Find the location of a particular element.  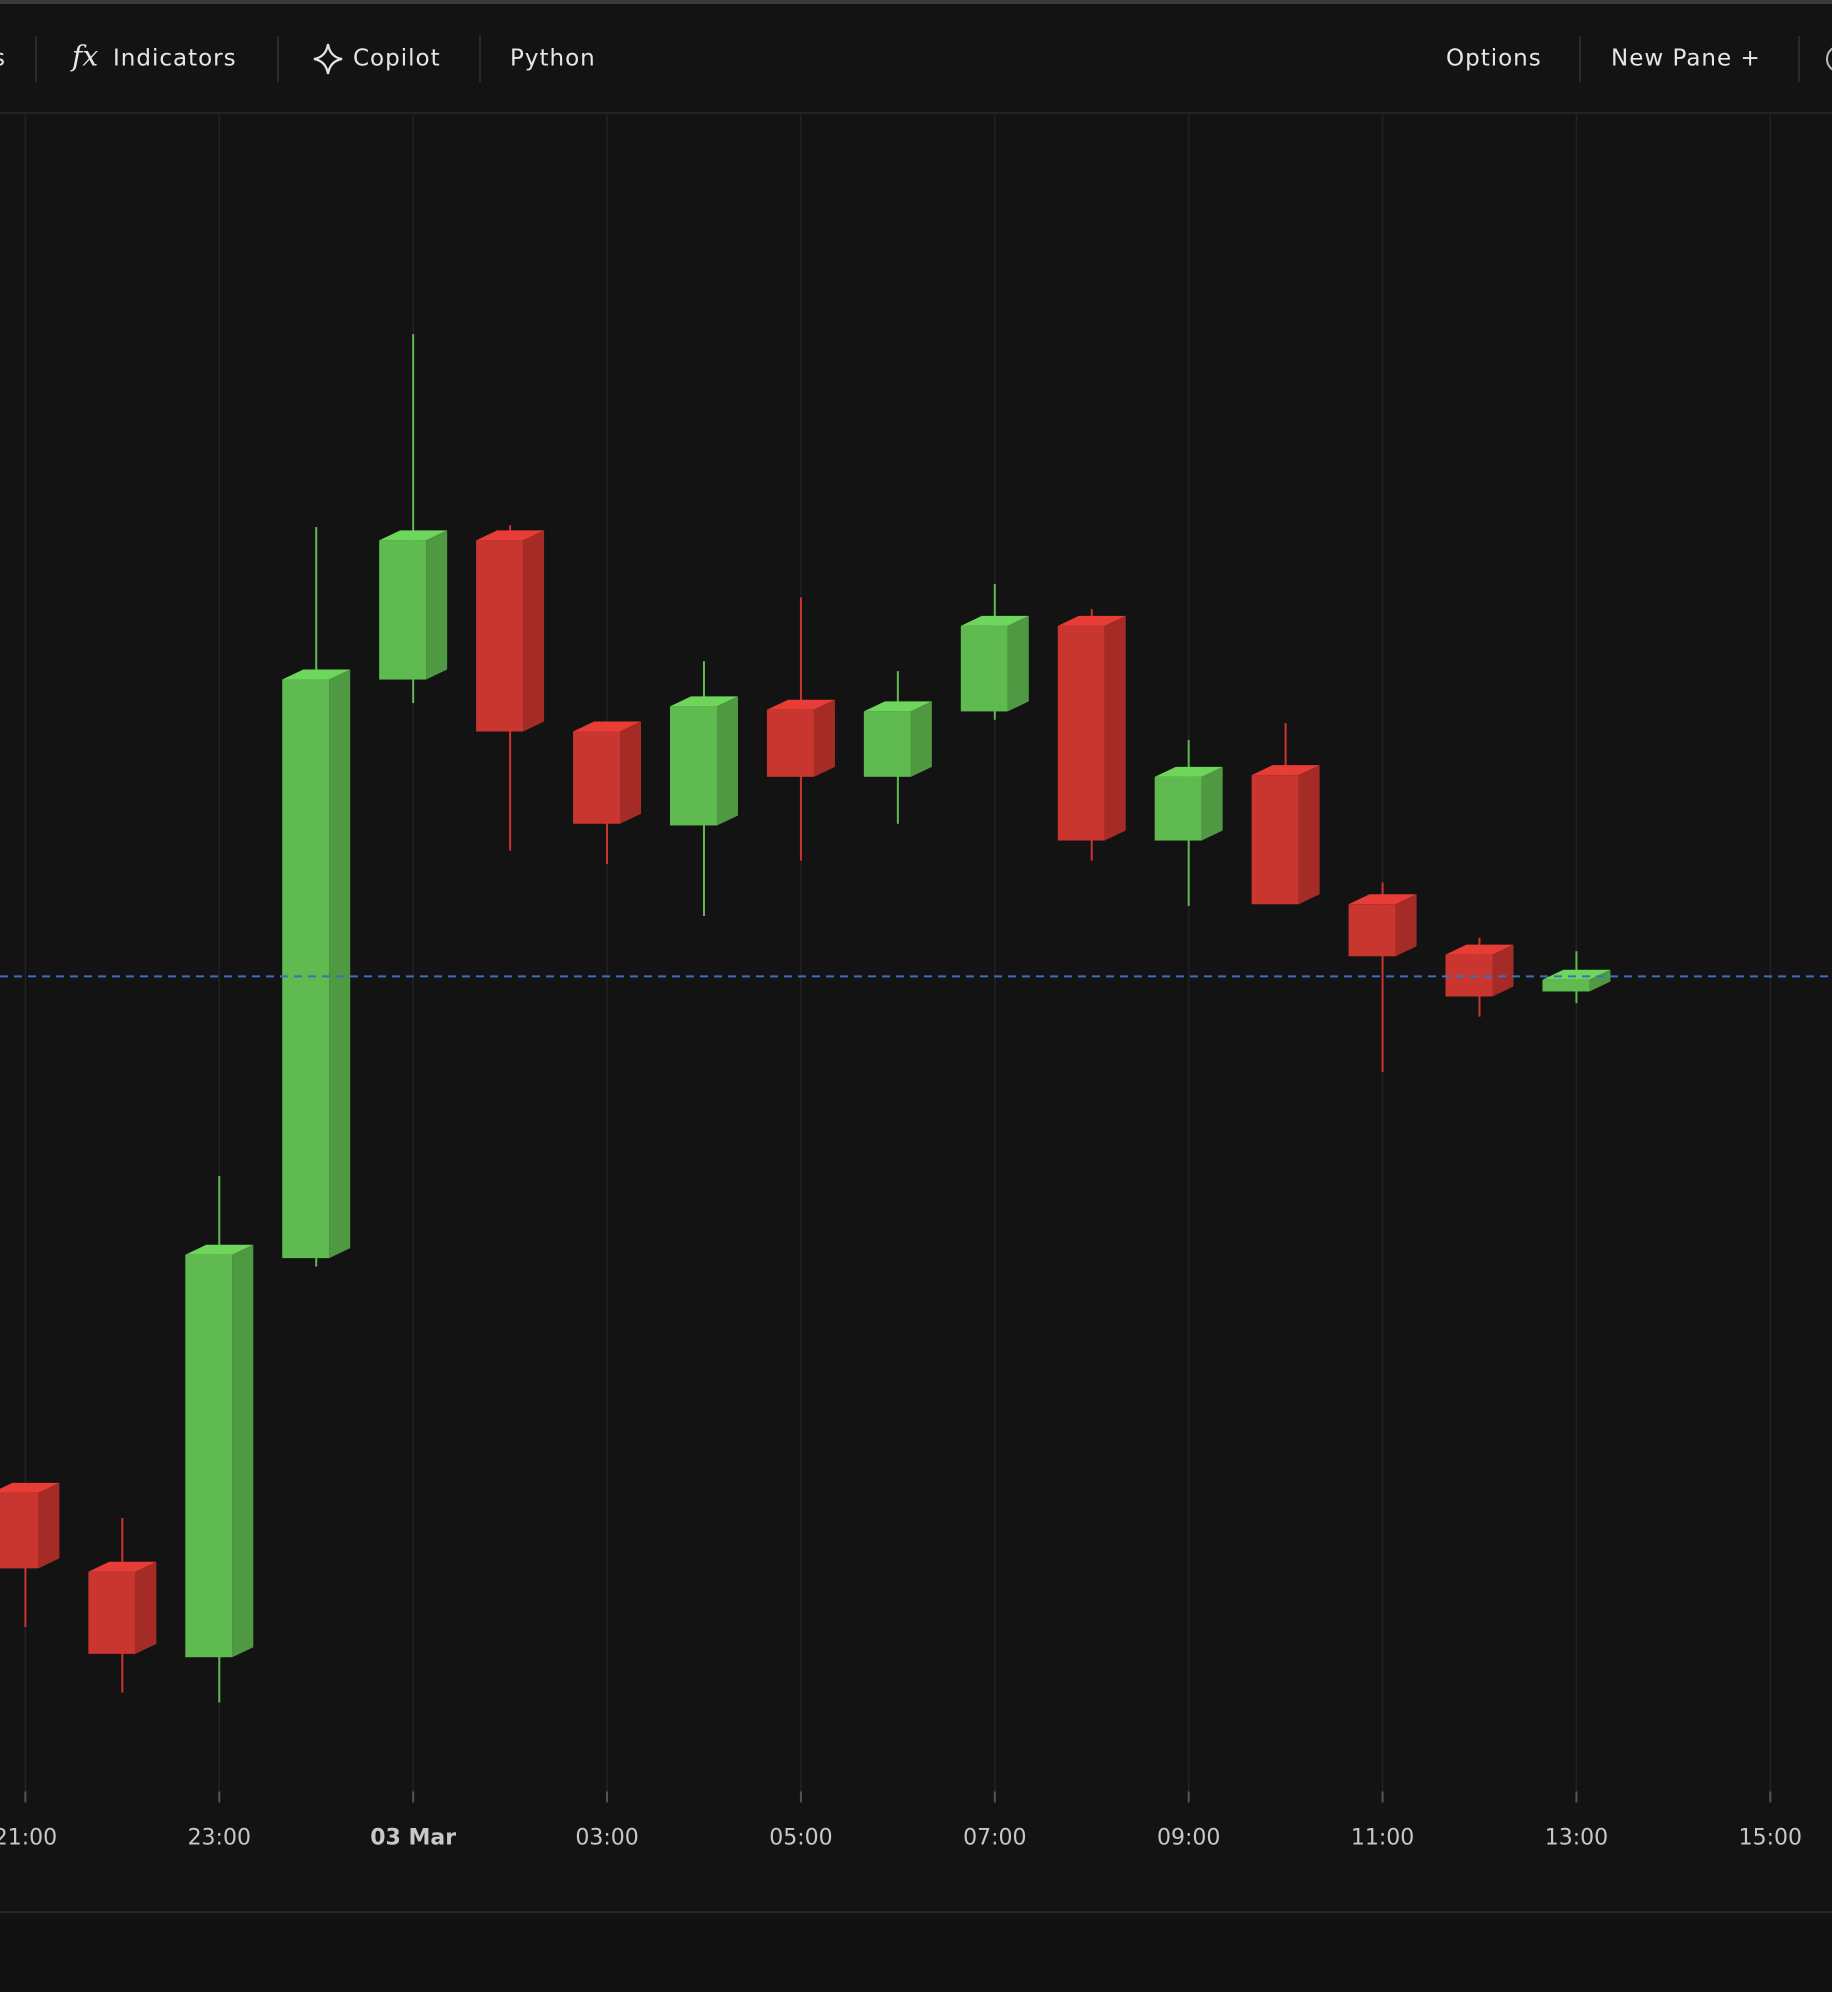

x-tick-label: 03 Mar is located at coordinates (413, 1837).